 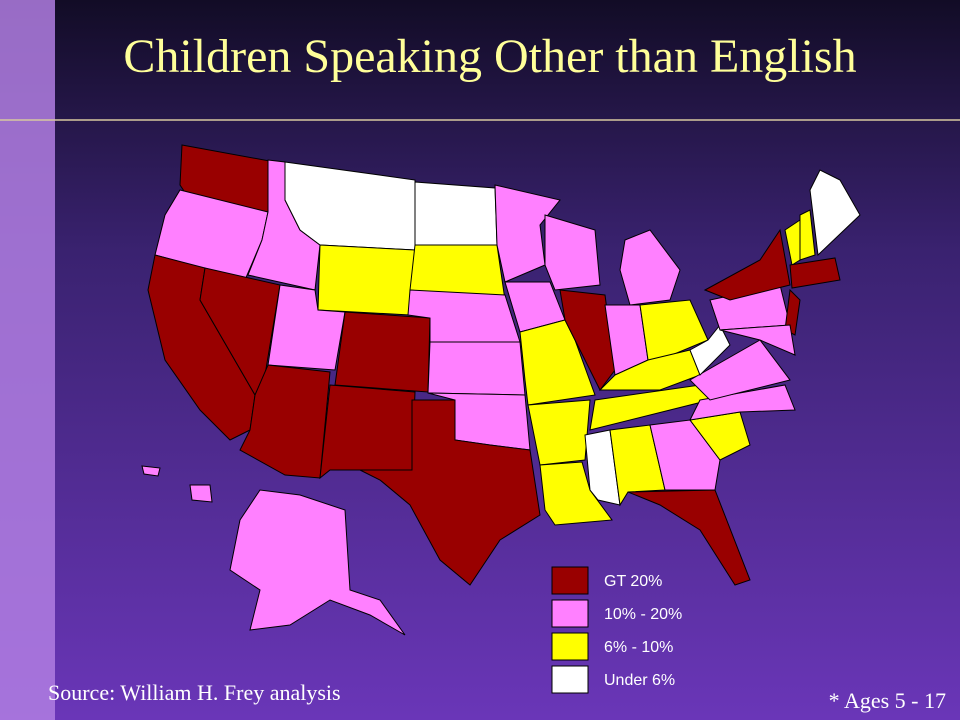 What do you see at coordinates (194, 692) in the screenshot?
I see `source: Source: William H. Frey analysis` at bounding box center [194, 692].